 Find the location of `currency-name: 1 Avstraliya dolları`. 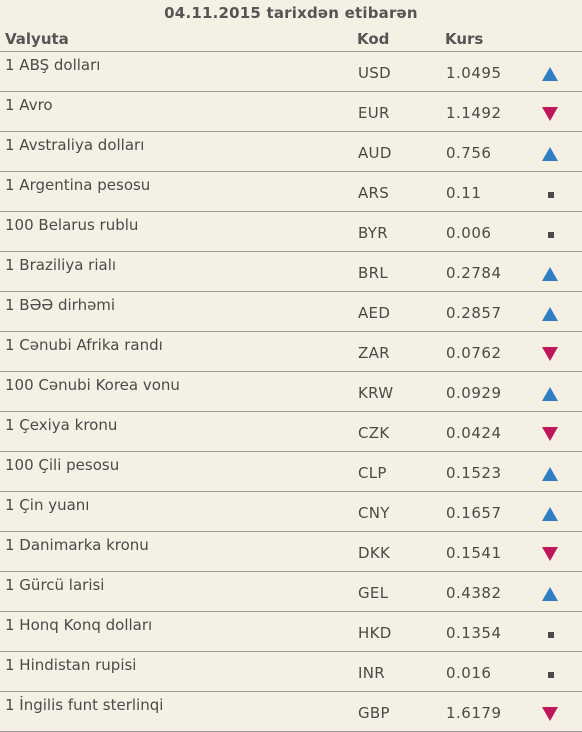

currency-name: 1 Avstraliya dolları is located at coordinates (75, 145).